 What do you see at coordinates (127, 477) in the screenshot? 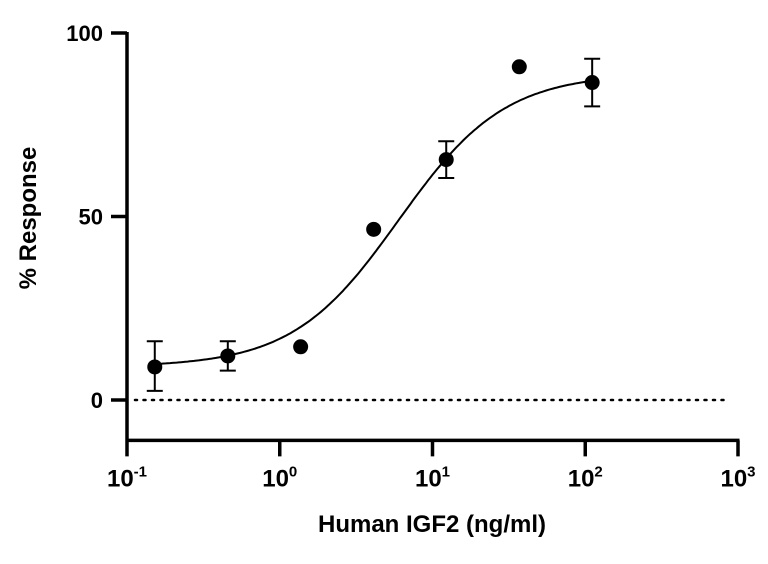
I see `x-tick-label: 10⁻¹` at bounding box center [127, 477].